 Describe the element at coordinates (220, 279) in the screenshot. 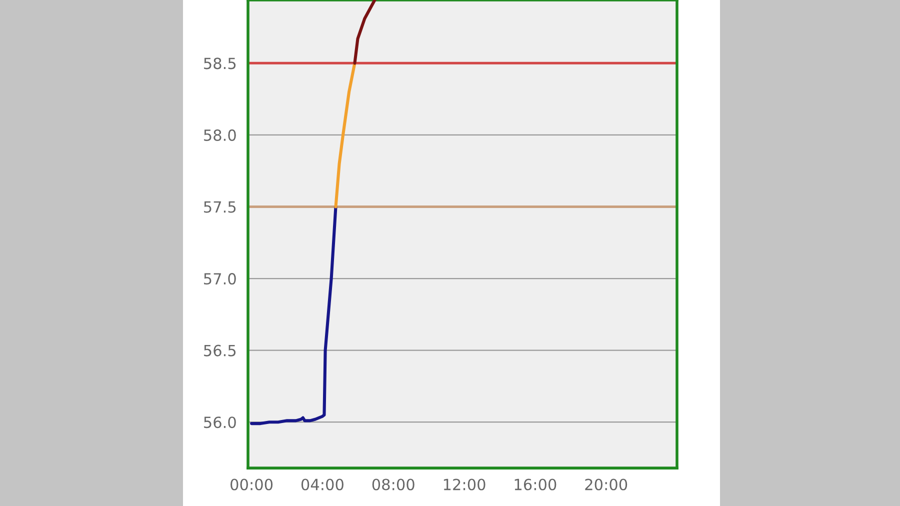

I see `y-tick-label: 57.0` at that location.